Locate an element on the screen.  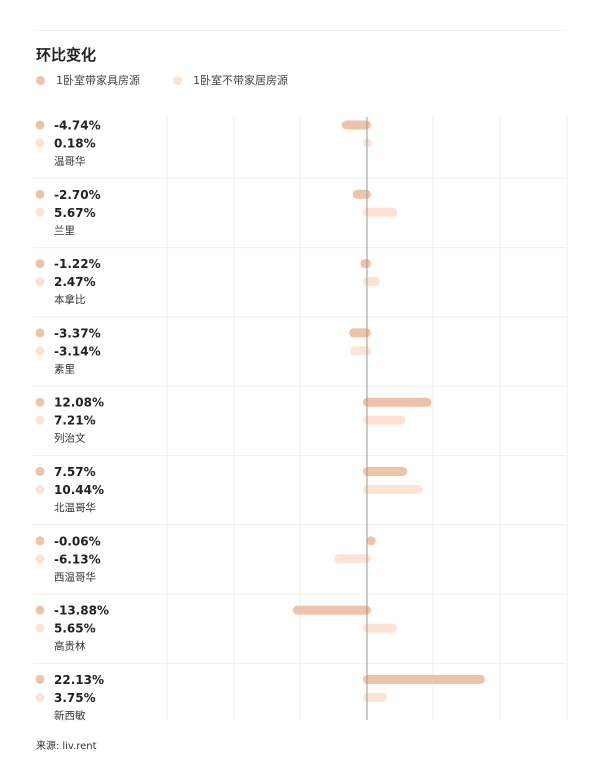
legend-item-unfurnished: 1卧室不带家居房源 is located at coordinates (230, 80).